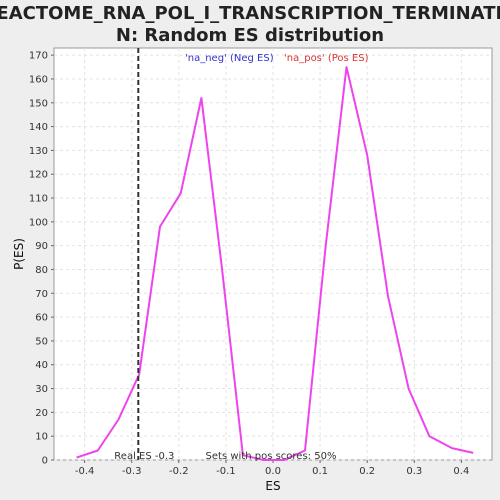 Image resolution: width=500 pixels, height=500 pixels. I want to click on x-tick-label: -0.1, so click(226, 471).